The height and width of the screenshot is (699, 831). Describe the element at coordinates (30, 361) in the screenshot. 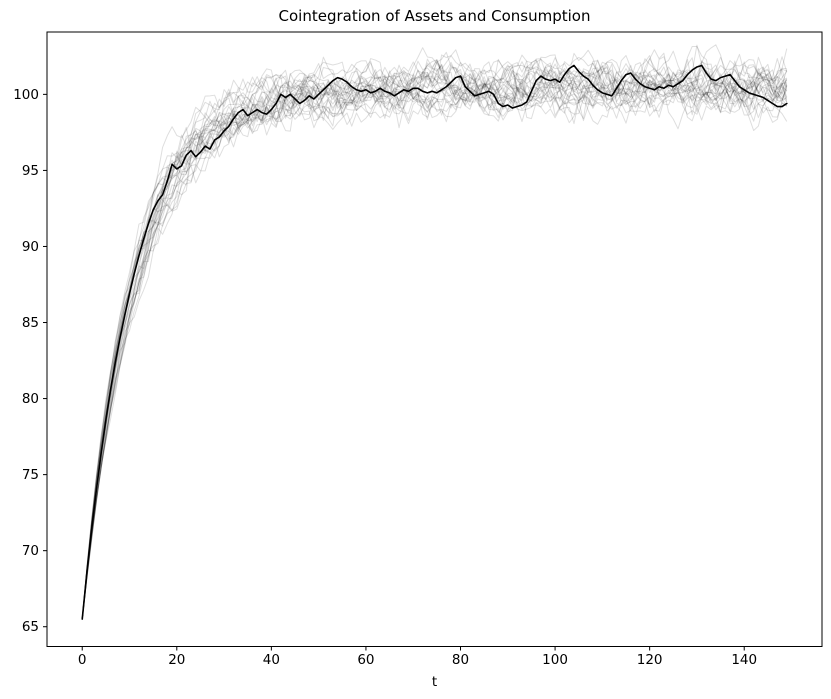

I see `y-axis: 65 70 75 80 85 90 95 100` at that location.